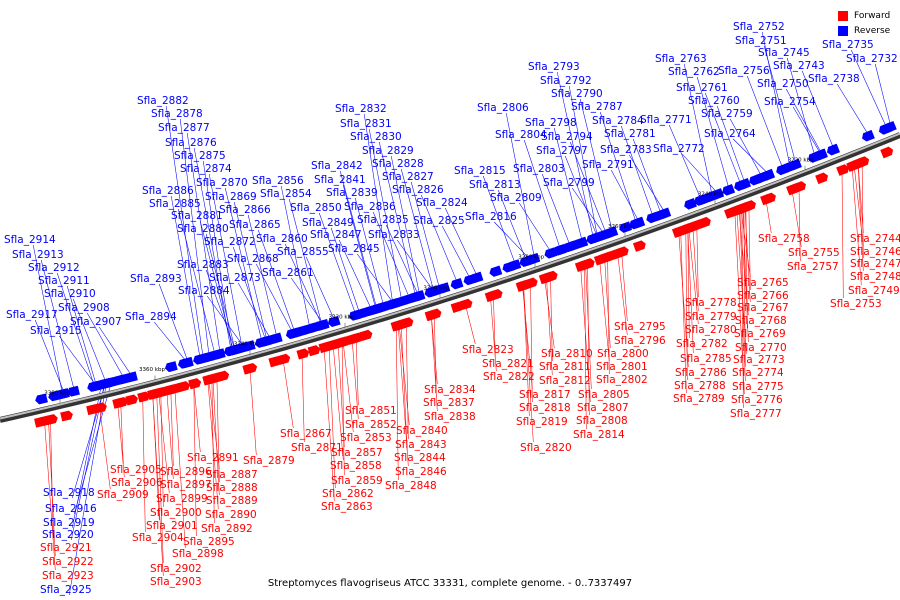  Describe the element at coordinates (306, 434) in the screenshot. I see `forward-gene-label: Sfla_2867` at that location.